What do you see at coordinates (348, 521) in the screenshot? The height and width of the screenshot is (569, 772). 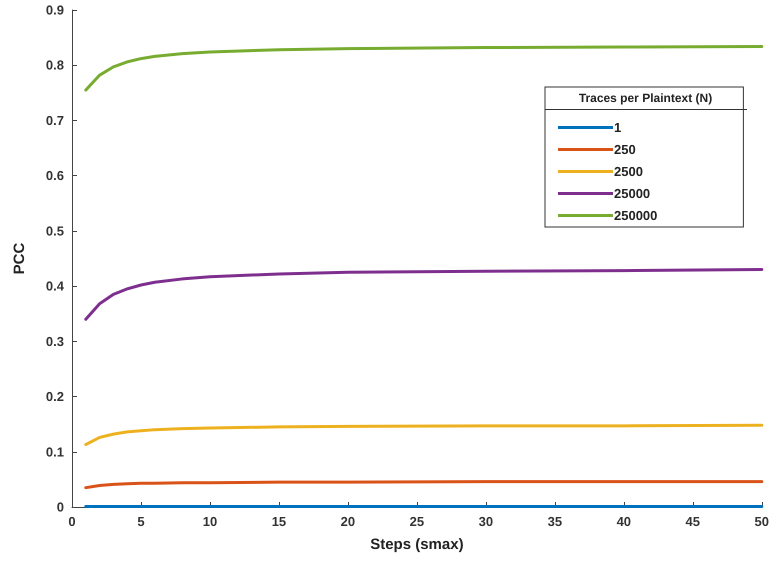 I see `x-tick-label: 20` at bounding box center [348, 521].